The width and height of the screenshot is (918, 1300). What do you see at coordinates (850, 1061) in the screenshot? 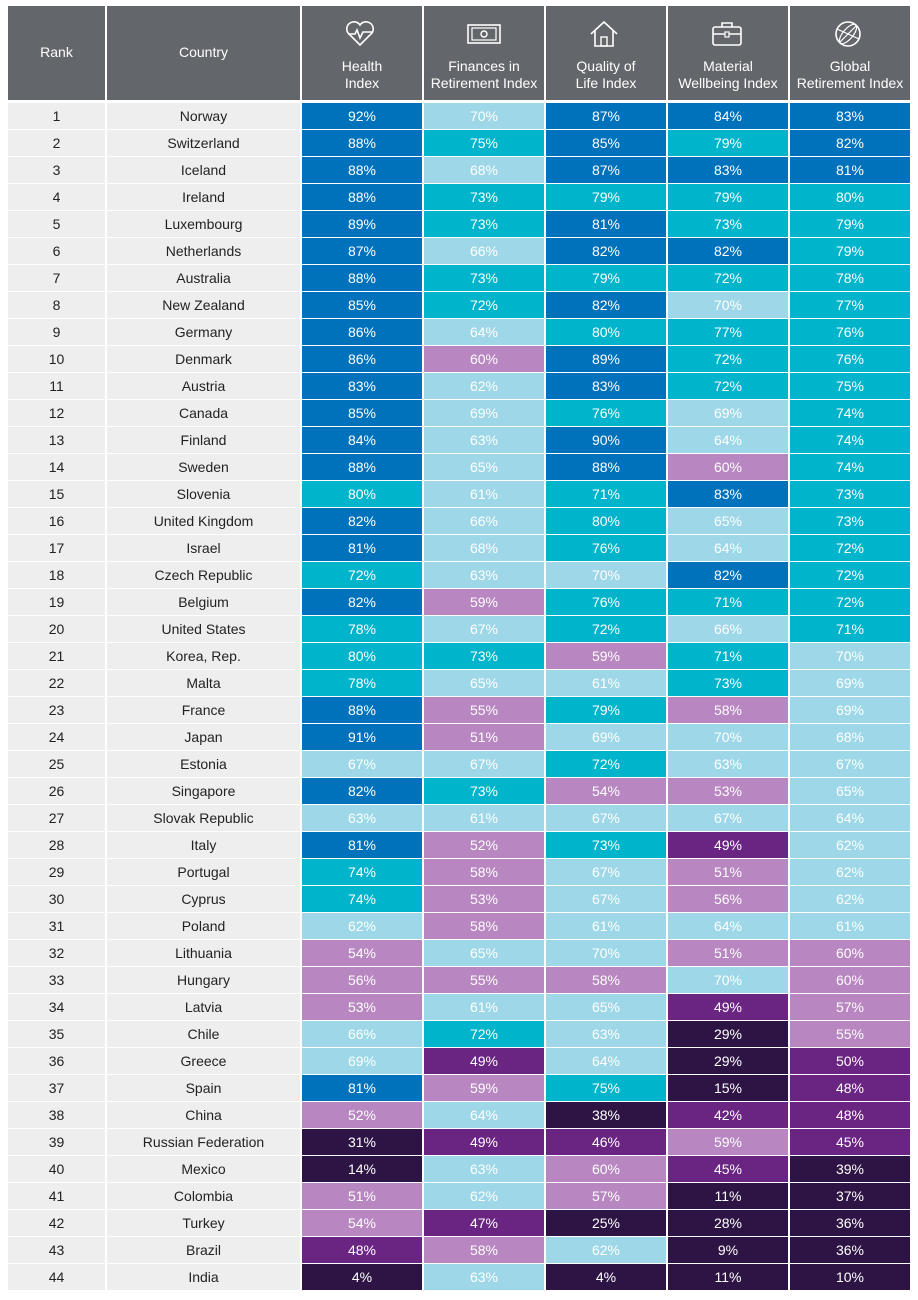
I see `score-cell: 50%` at bounding box center [850, 1061].